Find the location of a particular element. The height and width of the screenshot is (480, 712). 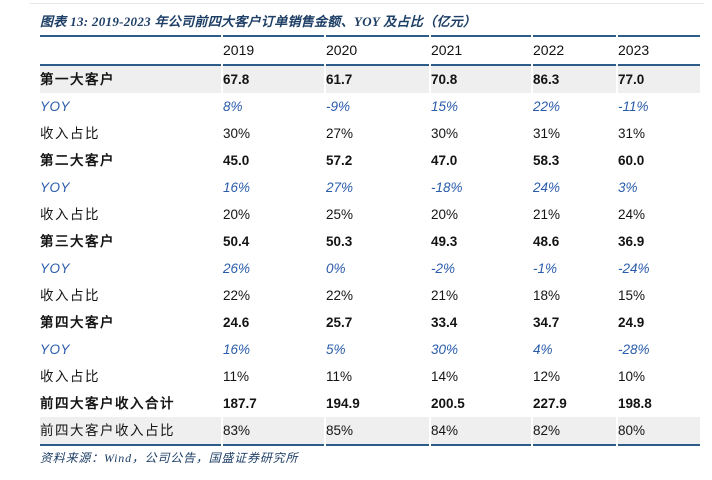

table-row: 收入占比 11% 11% 14% 12% 10% is located at coordinates (370, 376).